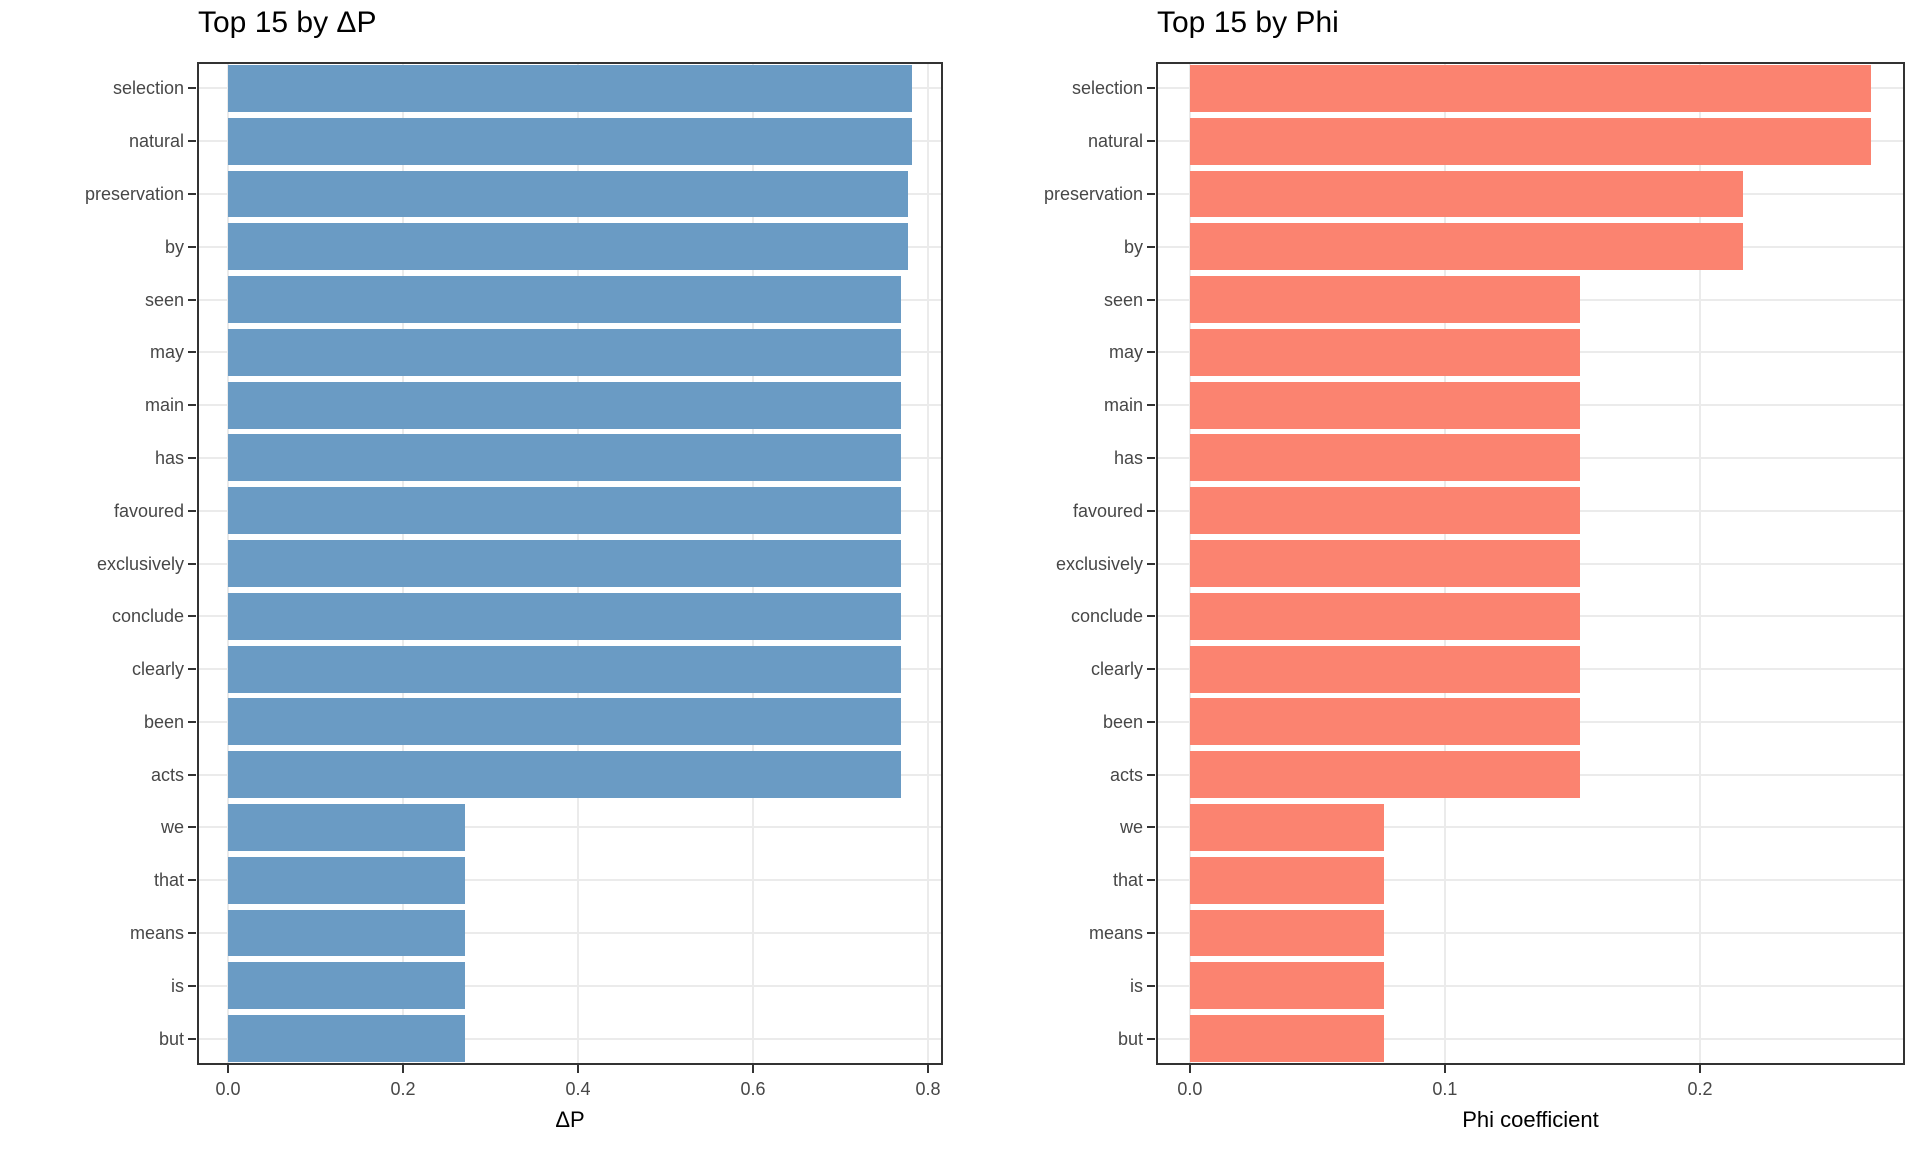 The image size is (1920, 1152). I want to click on bar-is, so click(1286, 986).